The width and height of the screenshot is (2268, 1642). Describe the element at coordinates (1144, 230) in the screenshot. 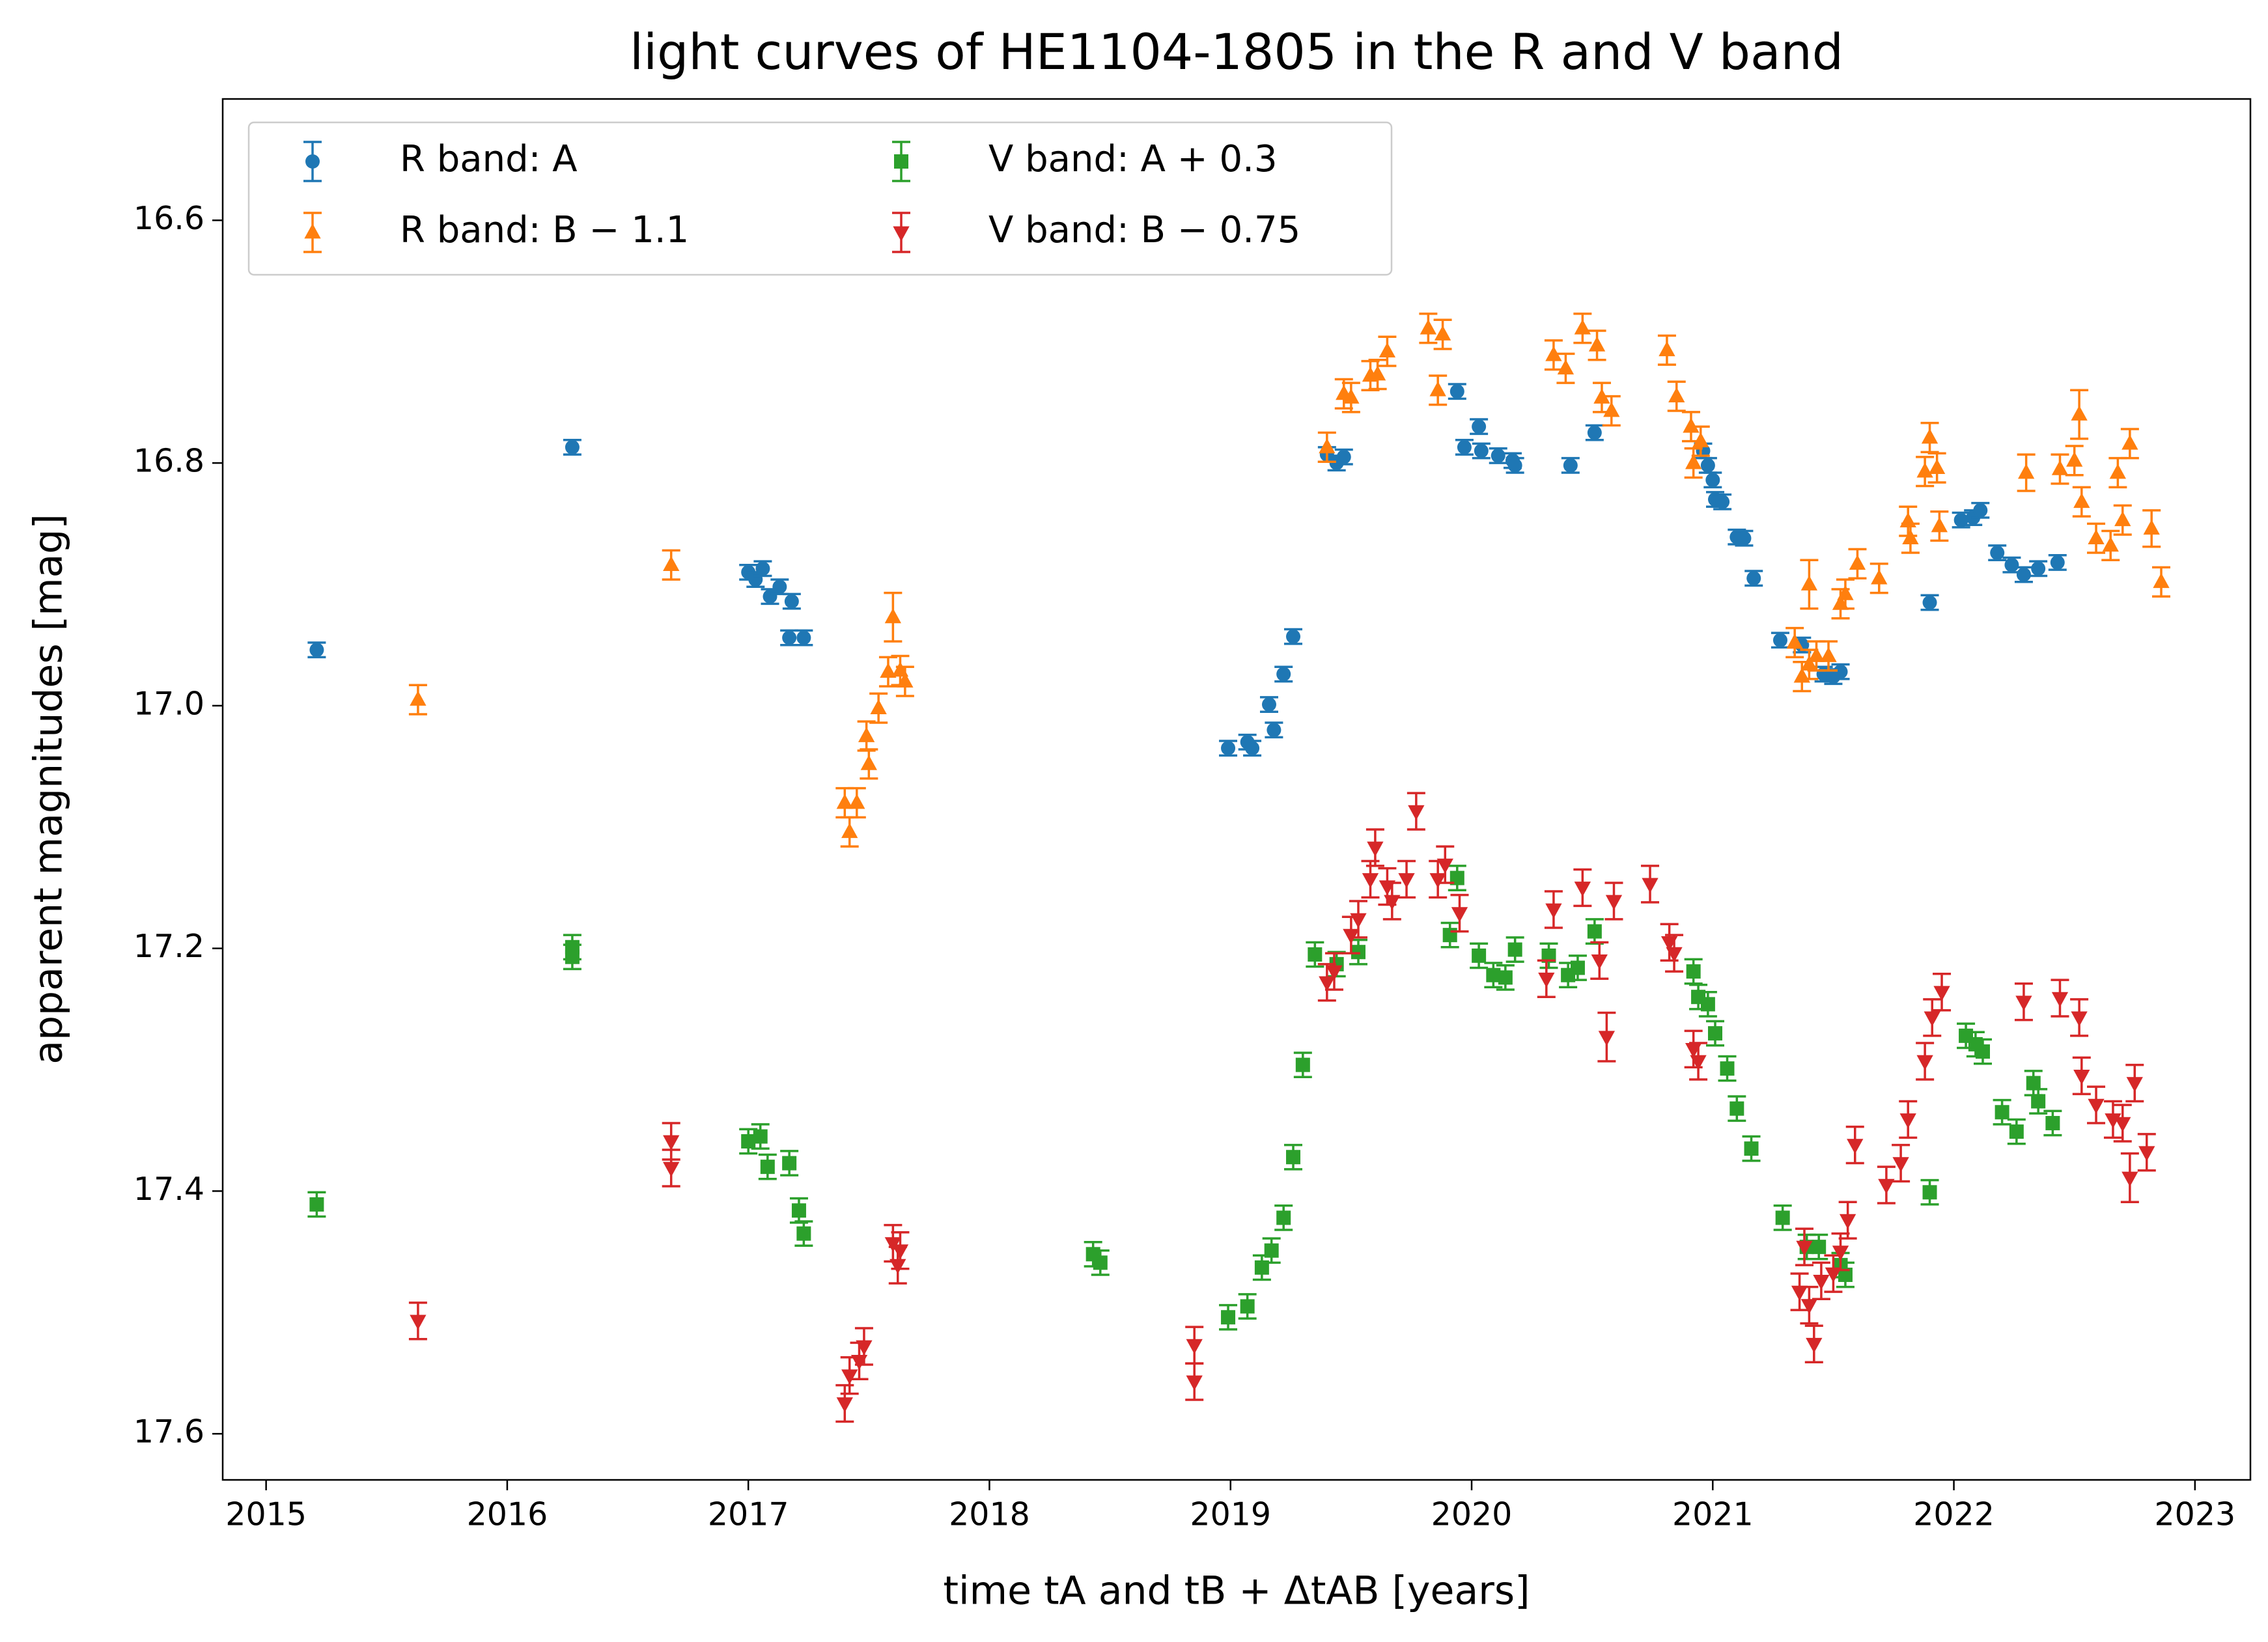

I see `legend-label: V band: B − 0.75` at that location.